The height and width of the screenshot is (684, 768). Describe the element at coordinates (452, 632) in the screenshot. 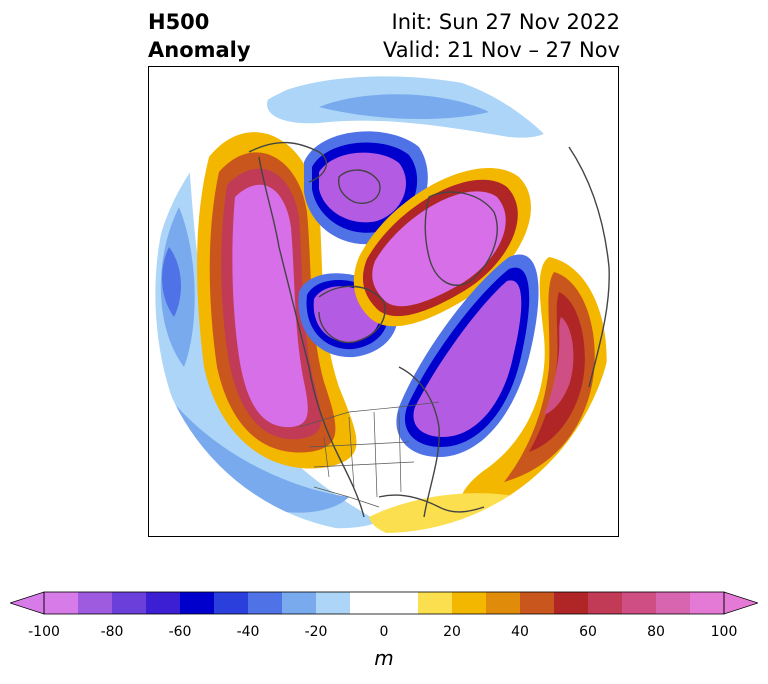

I see `colorbar-tick-label: 20` at that location.